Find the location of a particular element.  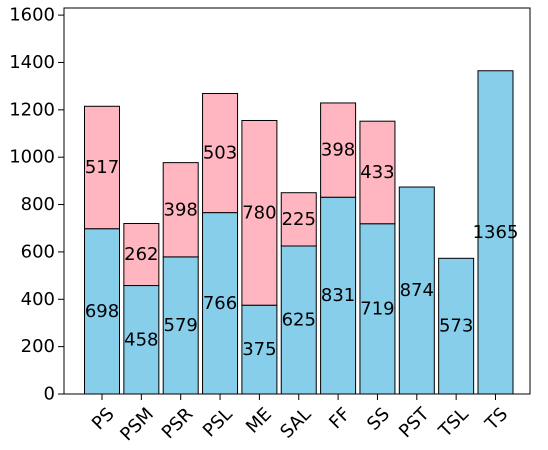

data-label-psr-series-2: 398 is located at coordinates (181, 209).